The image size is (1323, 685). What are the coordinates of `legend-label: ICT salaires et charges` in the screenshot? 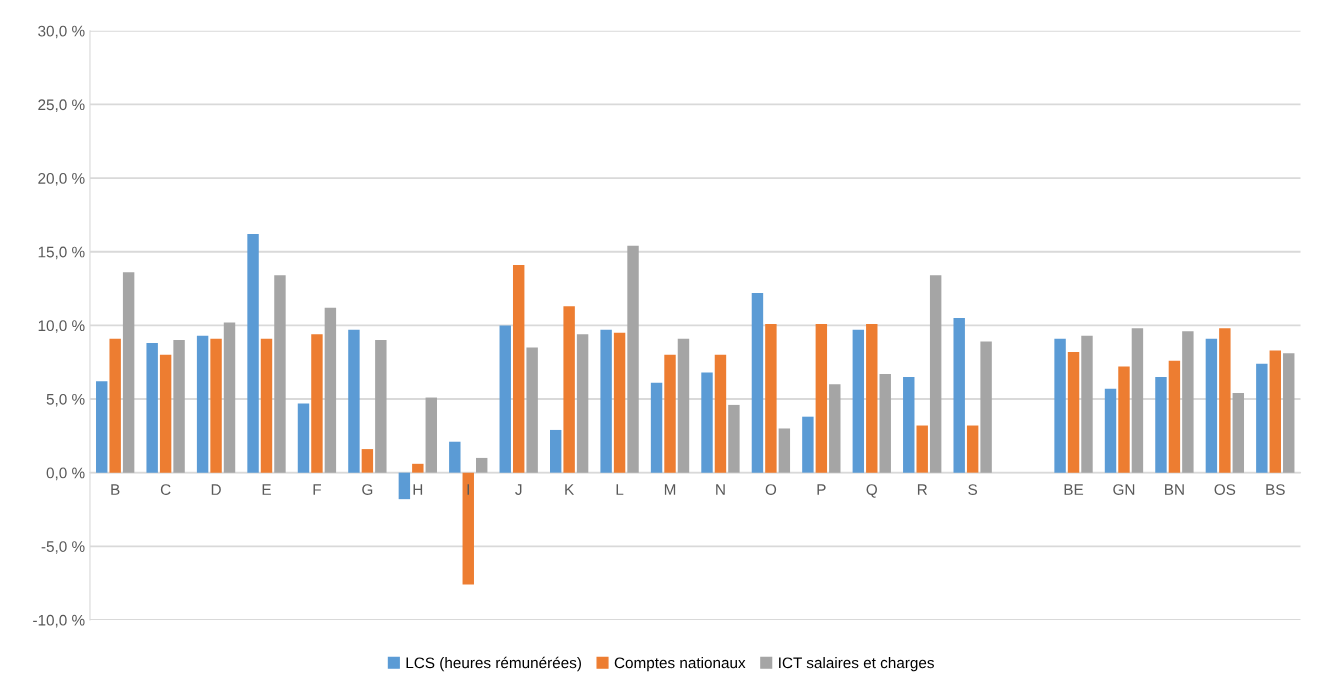 It's located at (856, 664).